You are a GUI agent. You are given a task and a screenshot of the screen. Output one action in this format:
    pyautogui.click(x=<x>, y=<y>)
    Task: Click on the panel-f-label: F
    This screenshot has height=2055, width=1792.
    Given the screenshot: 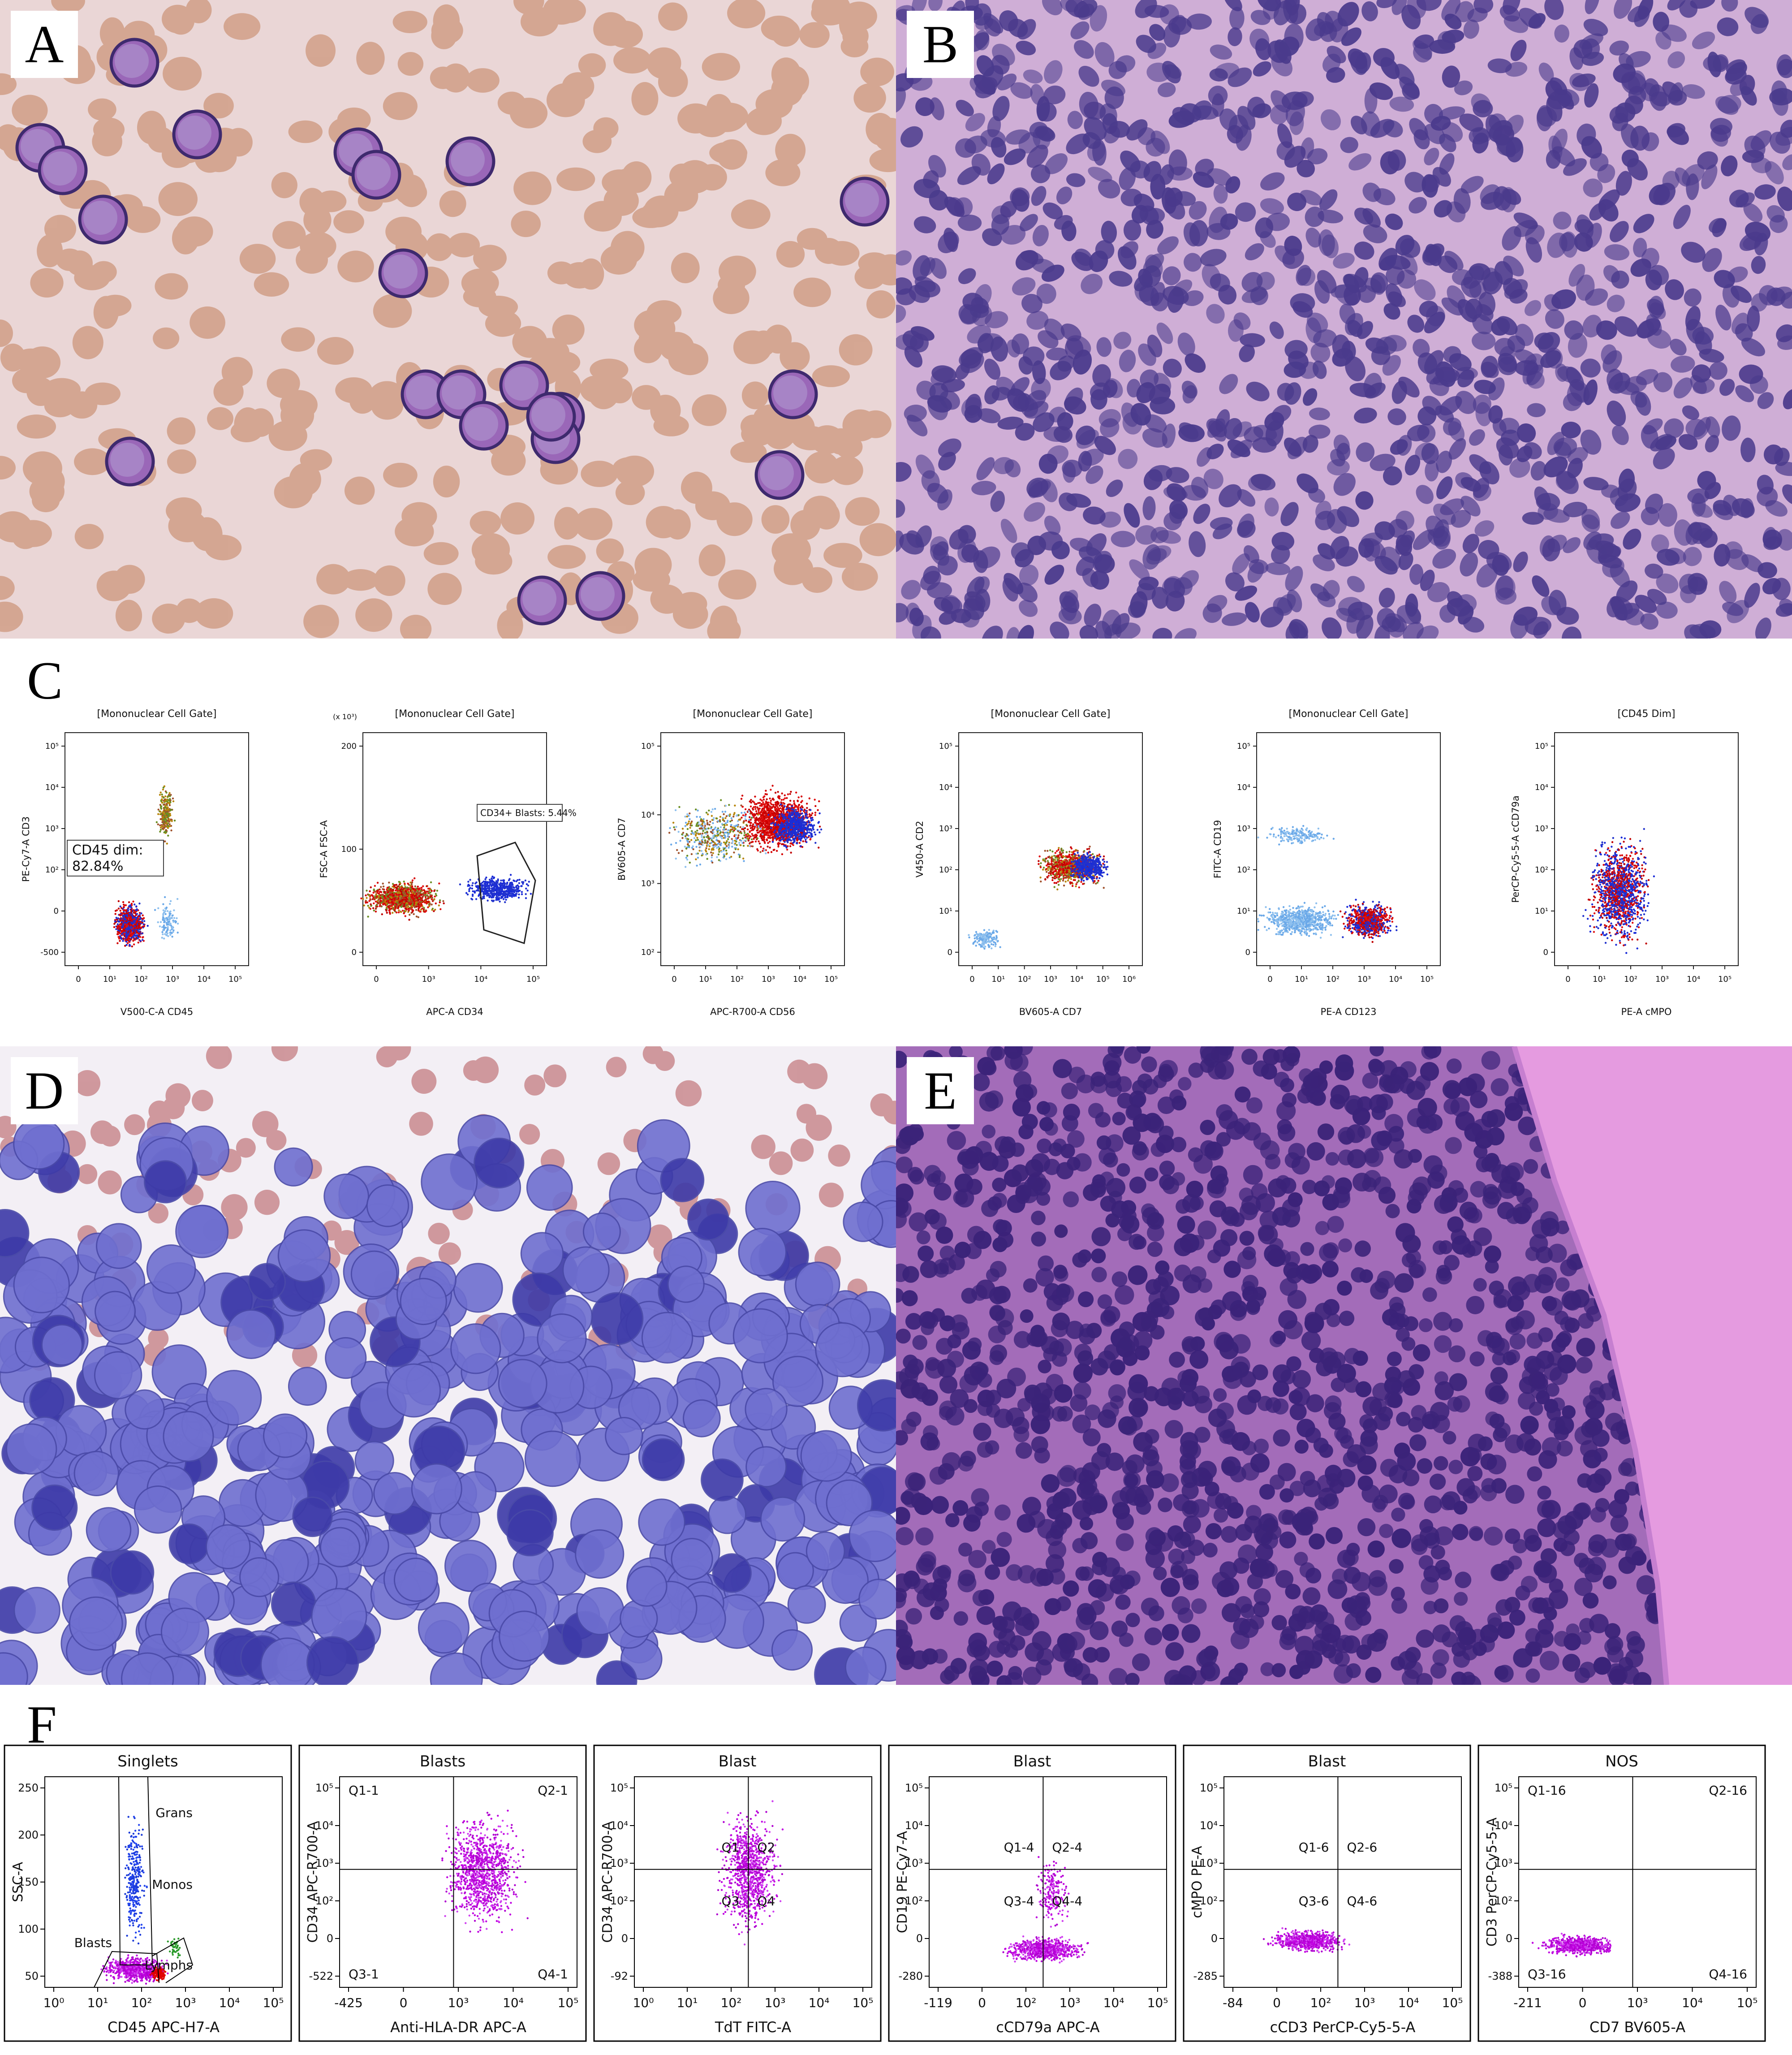 What is the action you would take?
    pyautogui.click(x=42, y=1724)
    